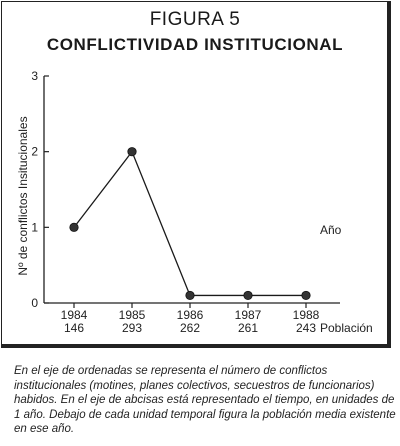 The height and width of the screenshot is (446, 400). What do you see at coordinates (34, 76) in the screenshot?
I see `y-tick-label: 3` at bounding box center [34, 76].